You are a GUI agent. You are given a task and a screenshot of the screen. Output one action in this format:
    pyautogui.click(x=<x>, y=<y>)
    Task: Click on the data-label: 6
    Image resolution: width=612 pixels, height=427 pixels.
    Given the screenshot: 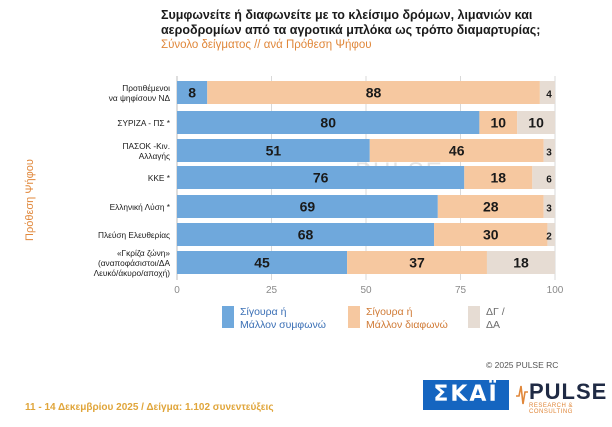 What is the action you would take?
    pyautogui.click(x=549, y=180)
    